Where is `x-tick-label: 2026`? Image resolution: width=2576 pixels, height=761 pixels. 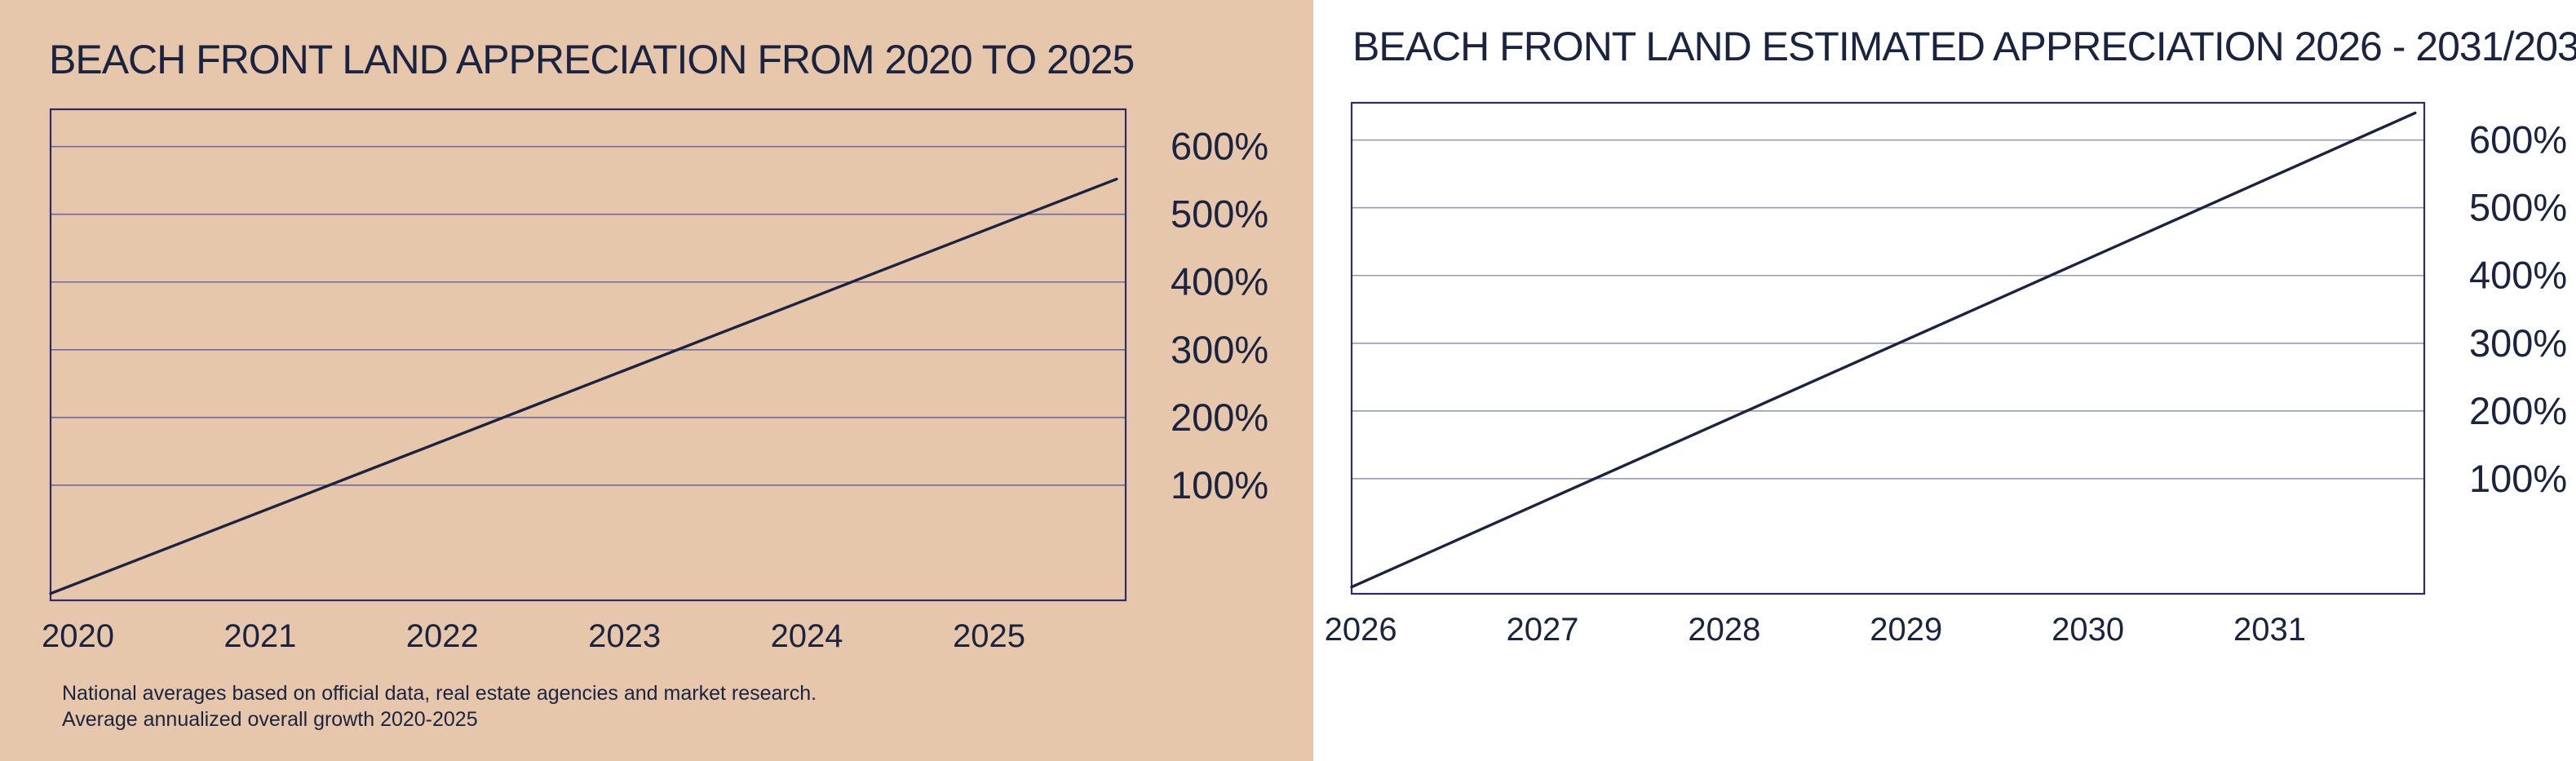 x-tick-label: 2026 is located at coordinates (1361, 630).